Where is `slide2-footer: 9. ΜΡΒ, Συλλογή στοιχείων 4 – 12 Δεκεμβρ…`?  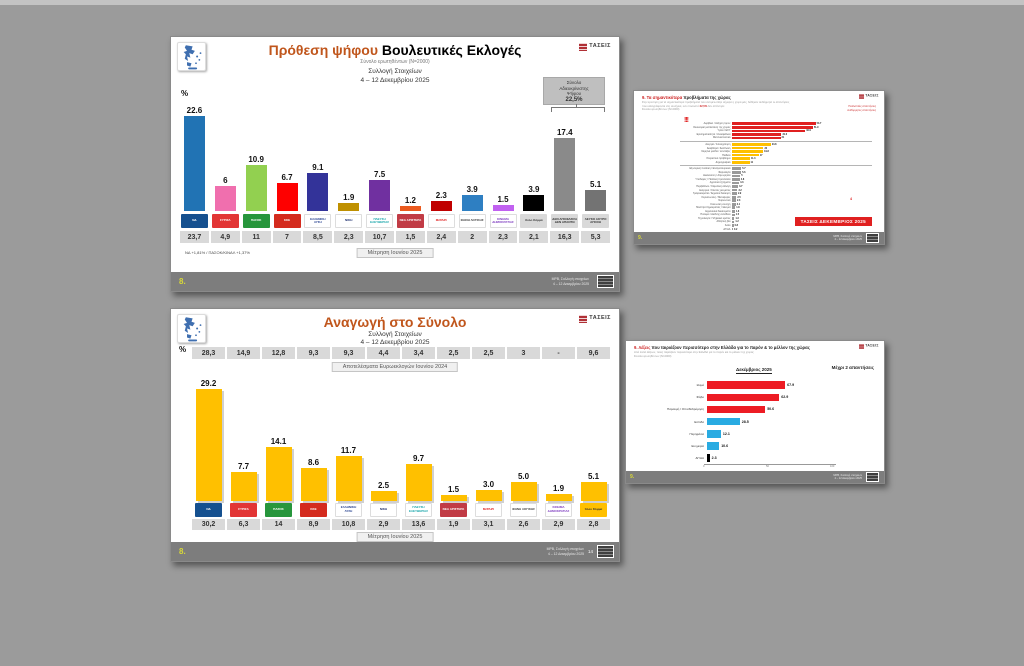
slide2-footer: 9. ΜΡΒ, Συλλογή στοιχείων 4 – 12 Δεκεμβρ… is located at coordinates (759, 238).